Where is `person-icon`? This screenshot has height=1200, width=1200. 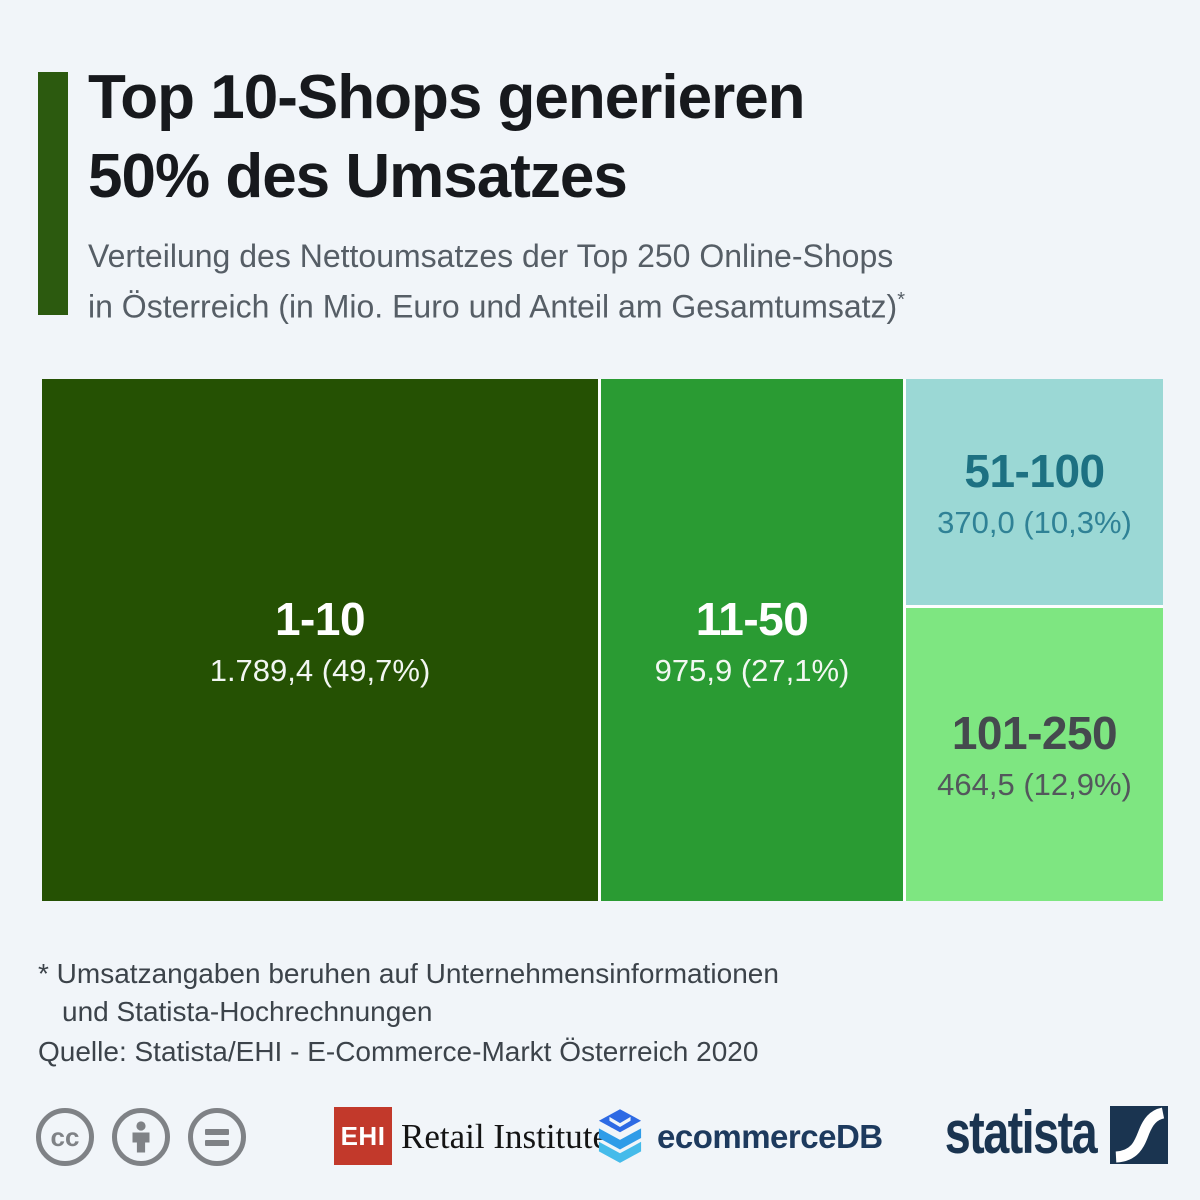
person-icon is located at coordinates (141, 1137).